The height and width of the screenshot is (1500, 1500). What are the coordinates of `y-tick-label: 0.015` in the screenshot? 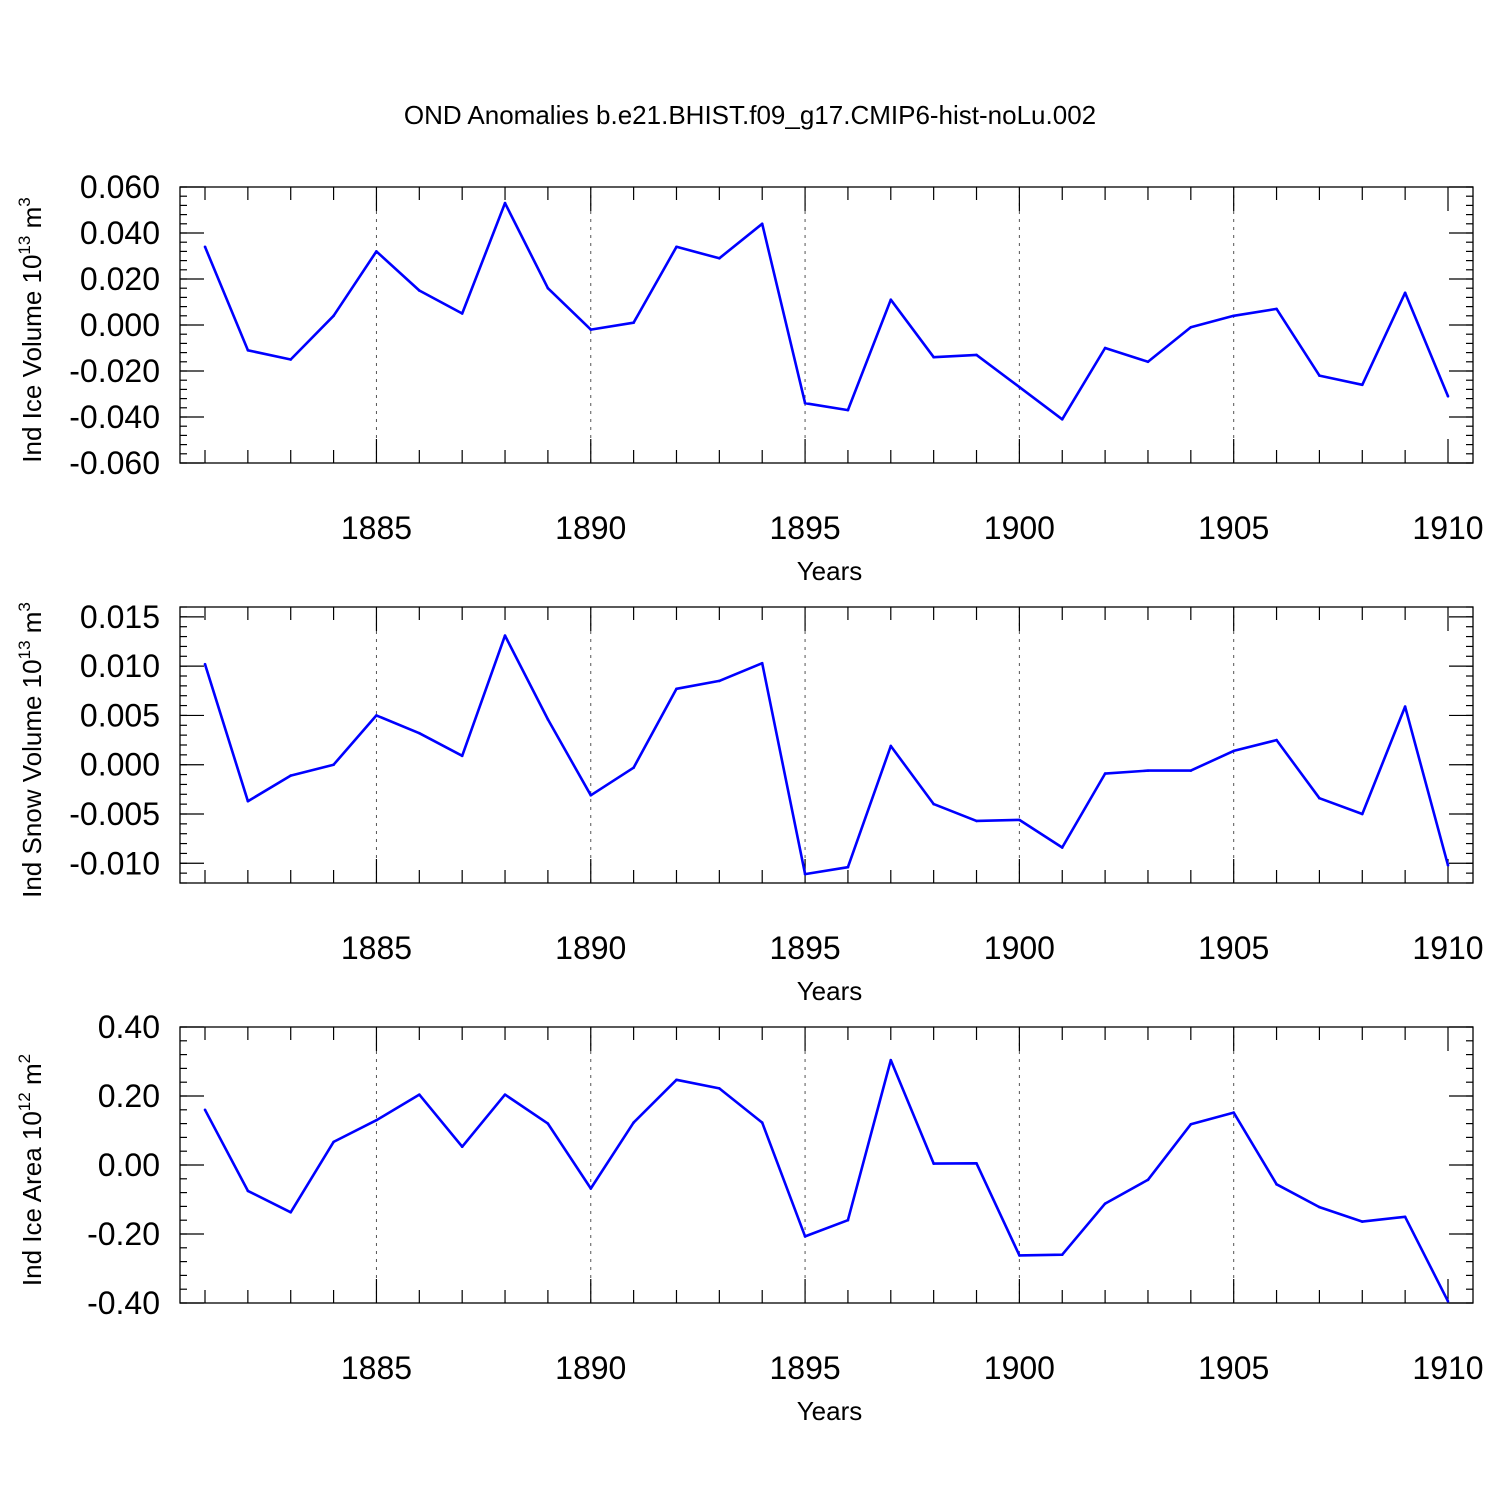 It's located at (120, 617).